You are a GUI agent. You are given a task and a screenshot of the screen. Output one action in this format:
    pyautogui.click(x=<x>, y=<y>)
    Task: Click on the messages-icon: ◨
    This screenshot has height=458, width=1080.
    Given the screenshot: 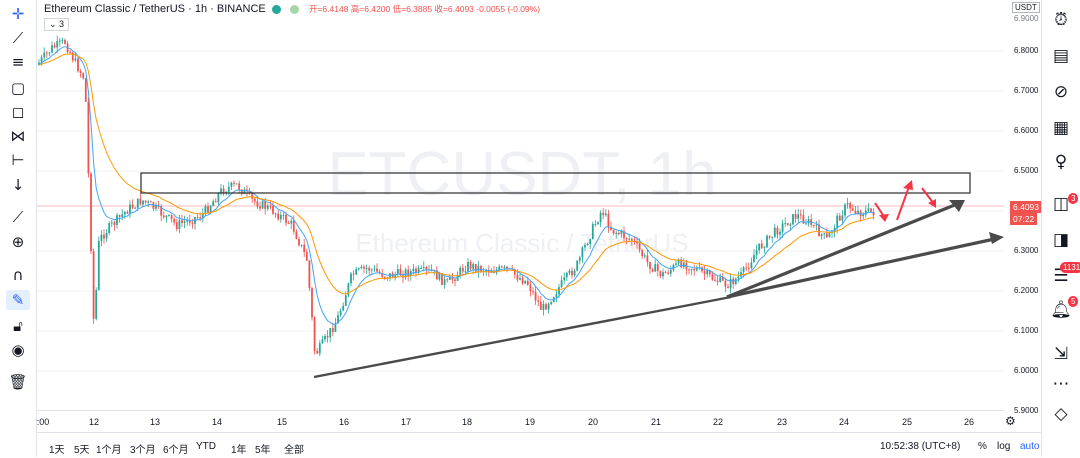 What is the action you would take?
    pyautogui.click(x=1061, y=240)
    